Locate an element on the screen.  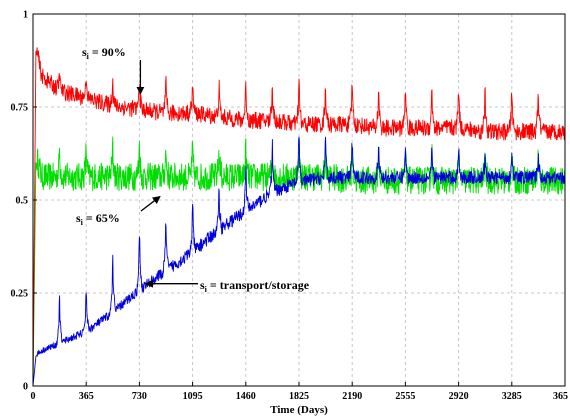
y-tick-label: 0.5 is located at coordinates (22, 201).